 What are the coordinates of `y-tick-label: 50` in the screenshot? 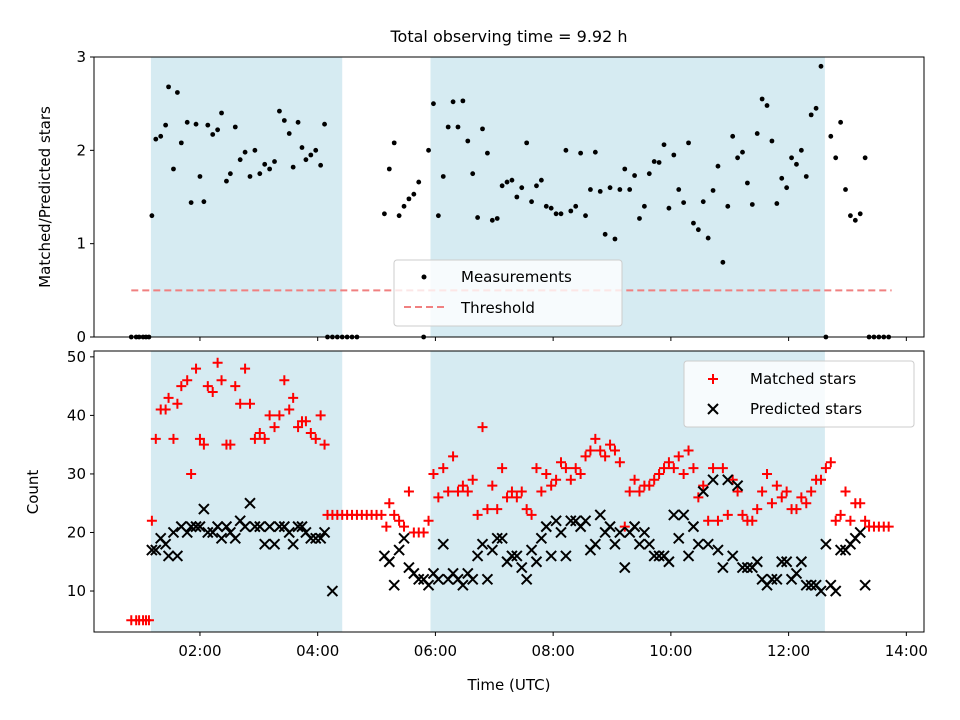 It's located at (76, 357).